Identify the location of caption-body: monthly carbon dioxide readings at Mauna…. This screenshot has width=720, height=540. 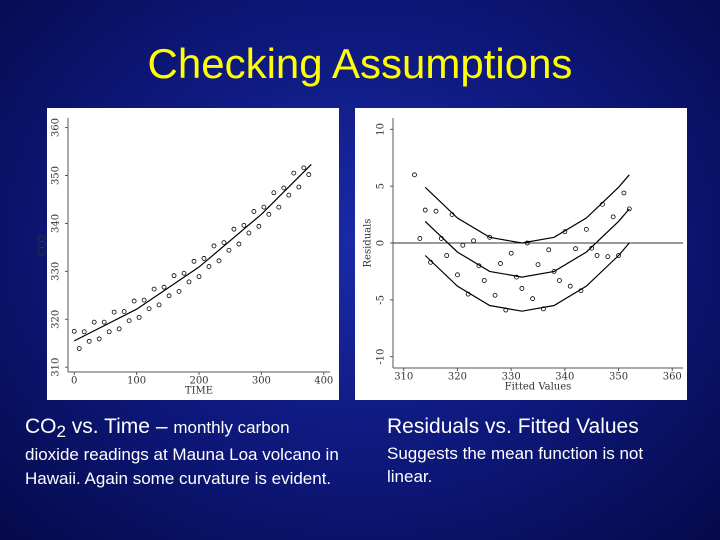
(182, 453).